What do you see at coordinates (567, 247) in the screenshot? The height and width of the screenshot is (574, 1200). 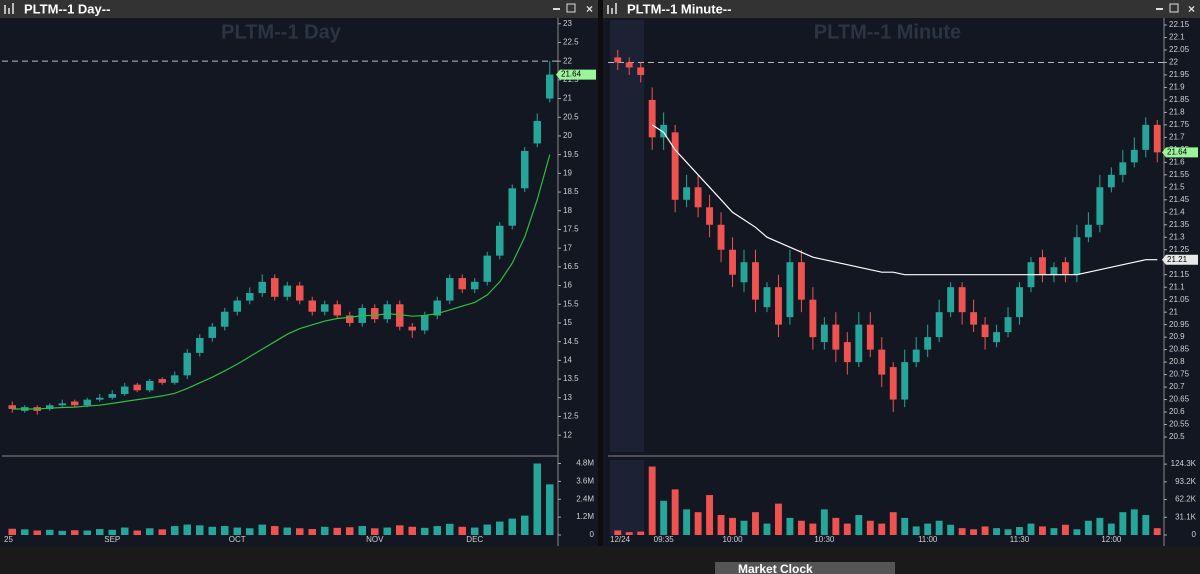 I see `y-tick-label: 17` at bounding box center [567, 247].